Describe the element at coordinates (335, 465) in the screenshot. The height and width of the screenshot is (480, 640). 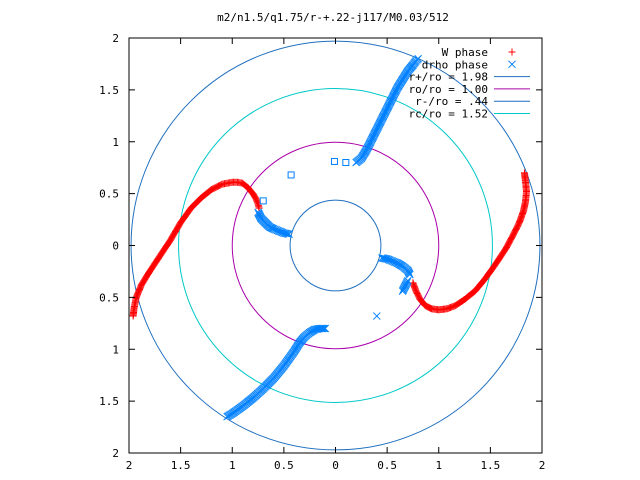
I see `x-tick-label: 0` at that location.